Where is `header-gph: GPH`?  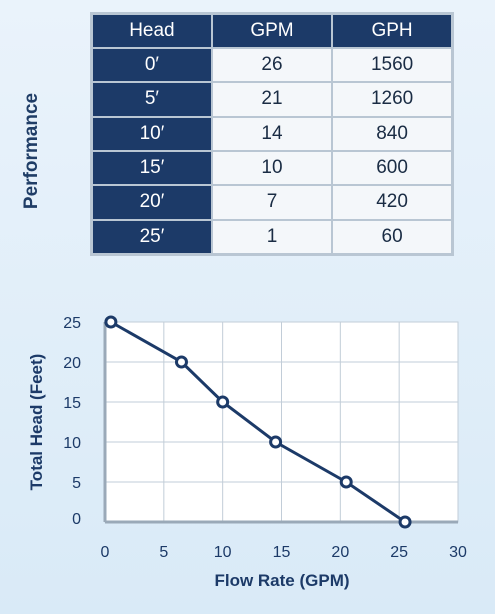
header-gph: GPH is located at coordinates (392, 30).